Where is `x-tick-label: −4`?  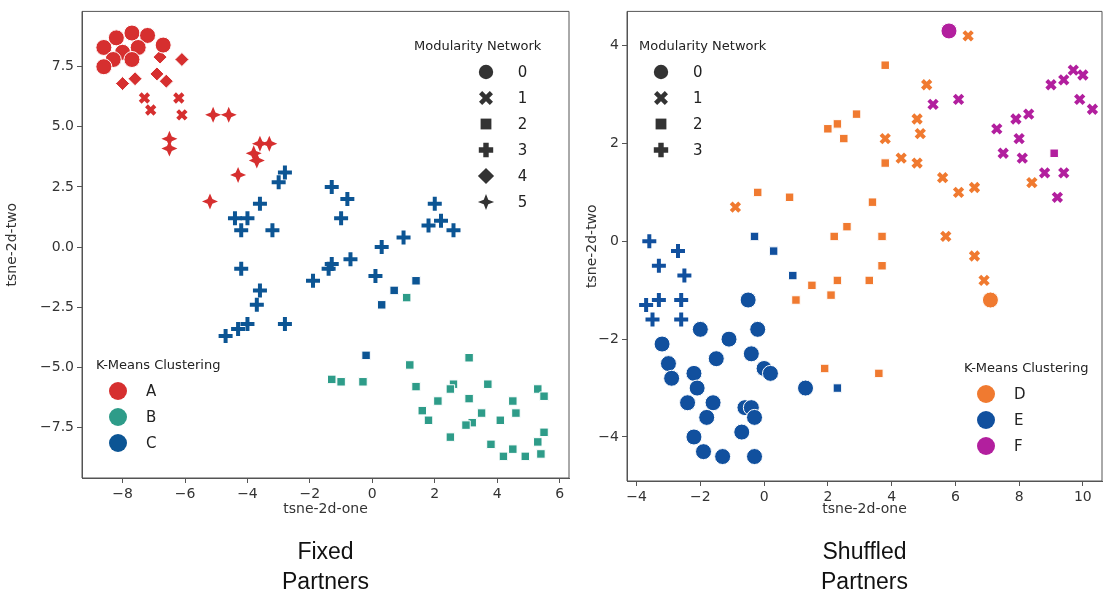 x-tick-label: −4 is located at coordinates (247, 493).